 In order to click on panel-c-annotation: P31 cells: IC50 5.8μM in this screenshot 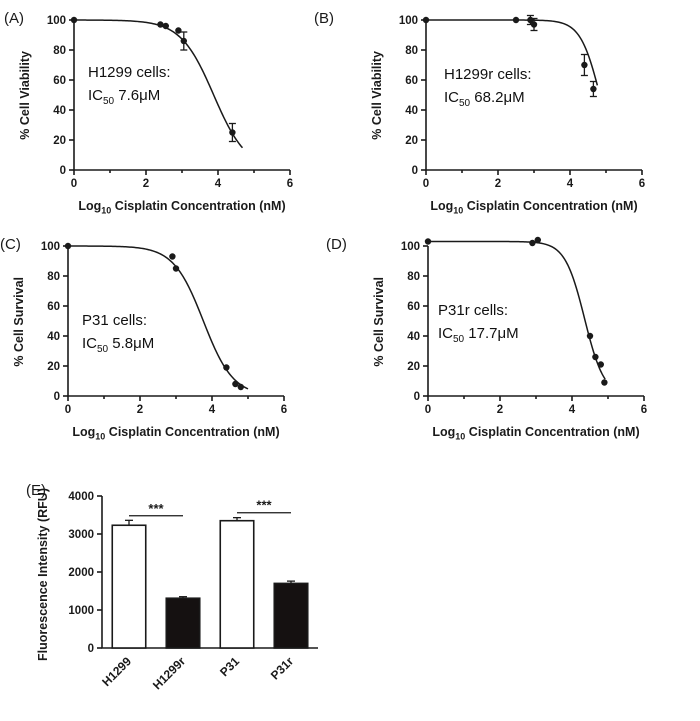, I will do `click(118, 333)`.